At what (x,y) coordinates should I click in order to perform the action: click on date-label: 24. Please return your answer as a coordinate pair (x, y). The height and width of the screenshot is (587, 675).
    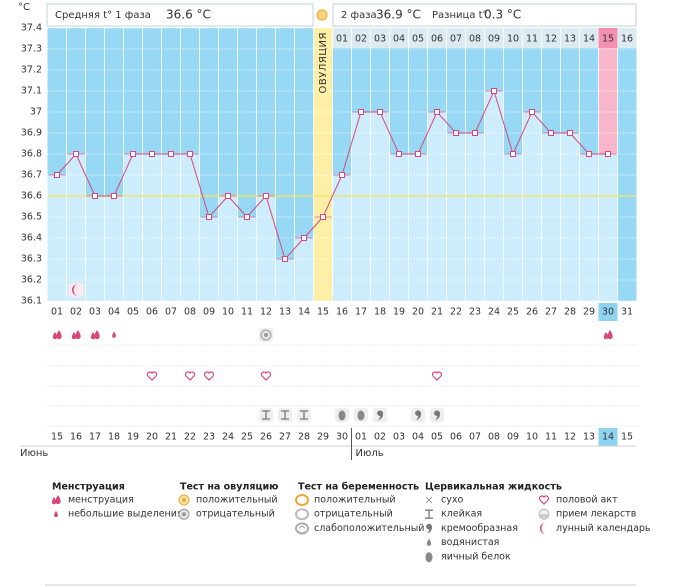
    Looking at the image, I should click on (228, 437).